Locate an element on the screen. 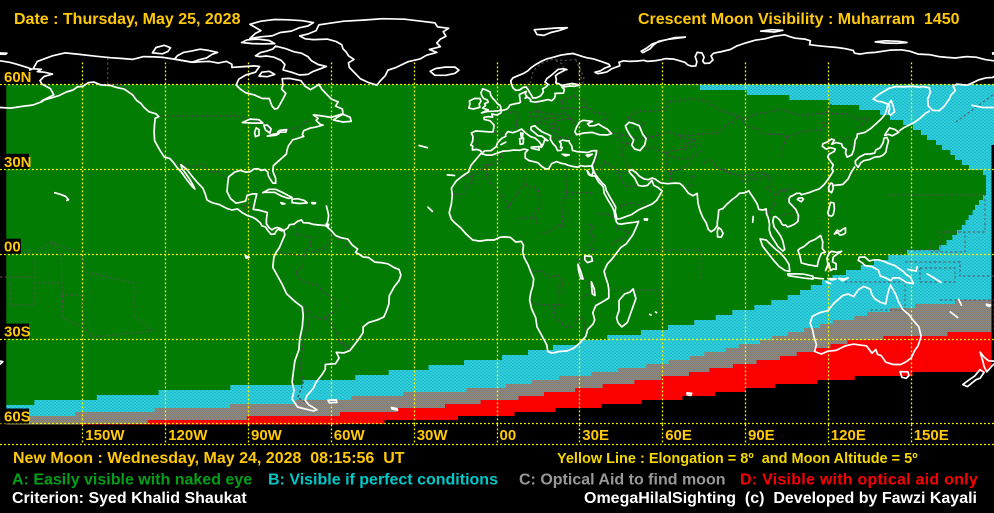 The height and width of the screenshot is (513, 994). svg-text: 120E is located at coordinates (848, 435).